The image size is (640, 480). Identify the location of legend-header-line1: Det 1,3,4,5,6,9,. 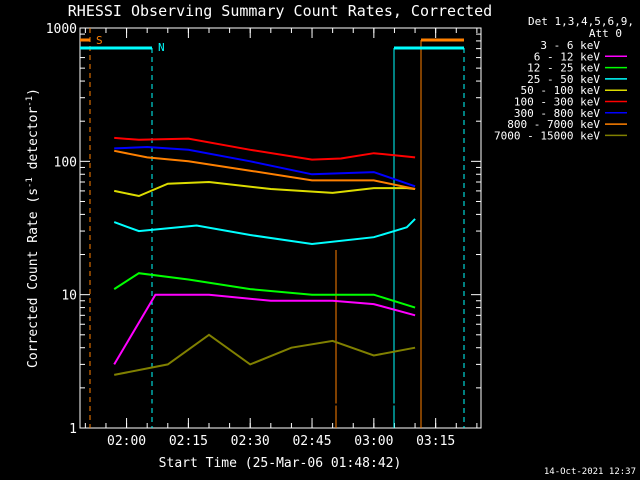
(581, 21).